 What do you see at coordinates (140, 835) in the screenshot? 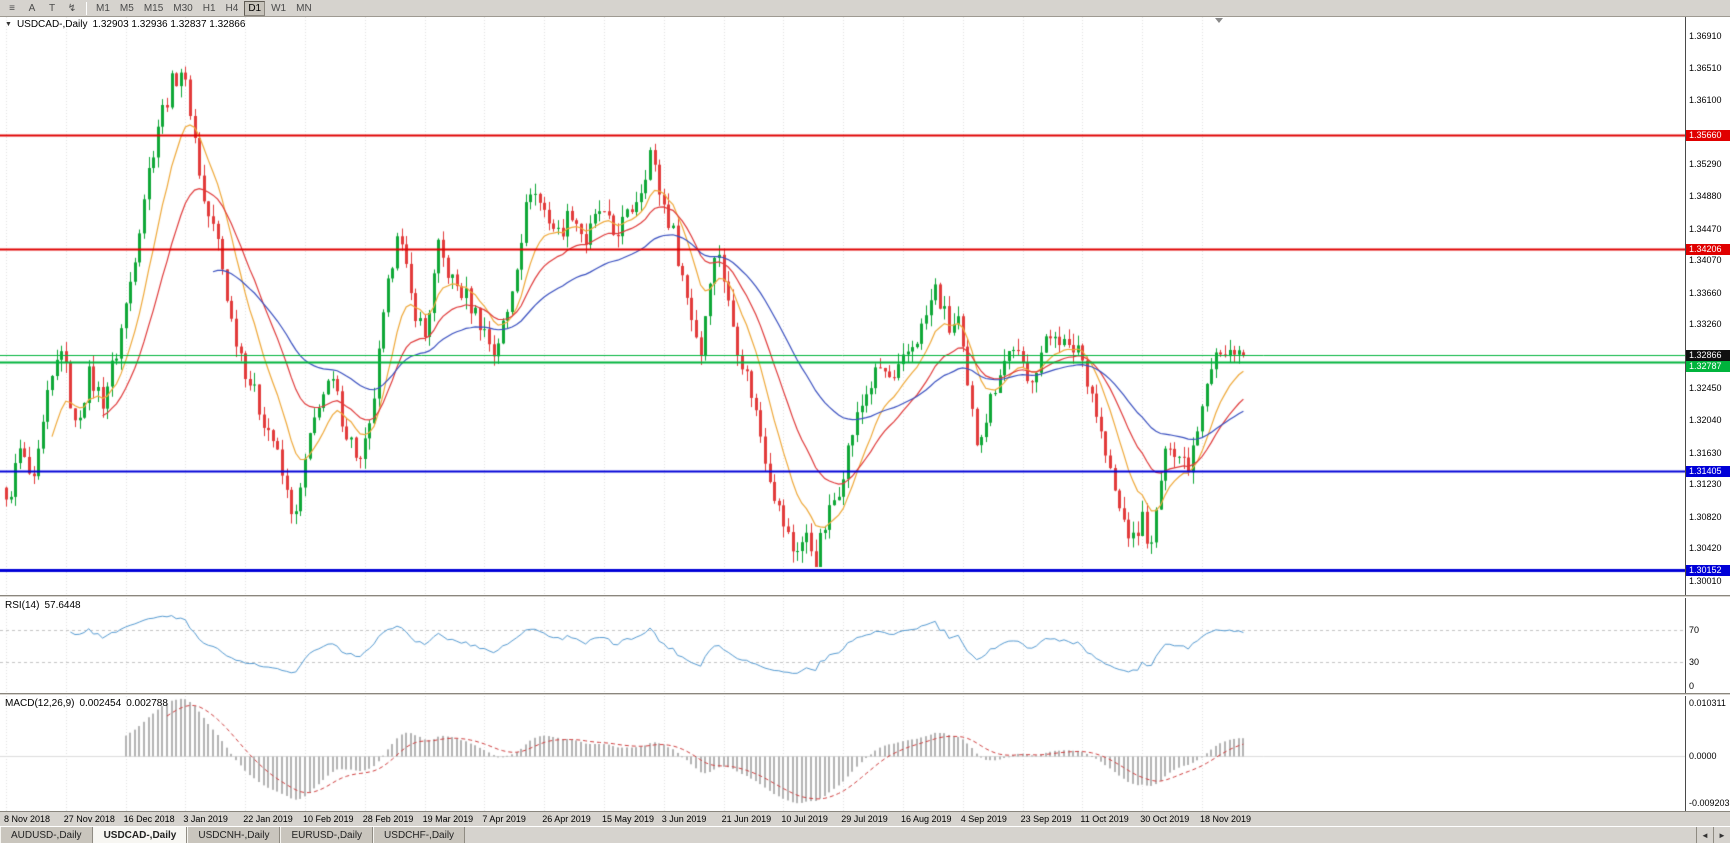
I see `tab-usdcad-daily: USDCAD-,Daily` at bounding box center [140, 835].